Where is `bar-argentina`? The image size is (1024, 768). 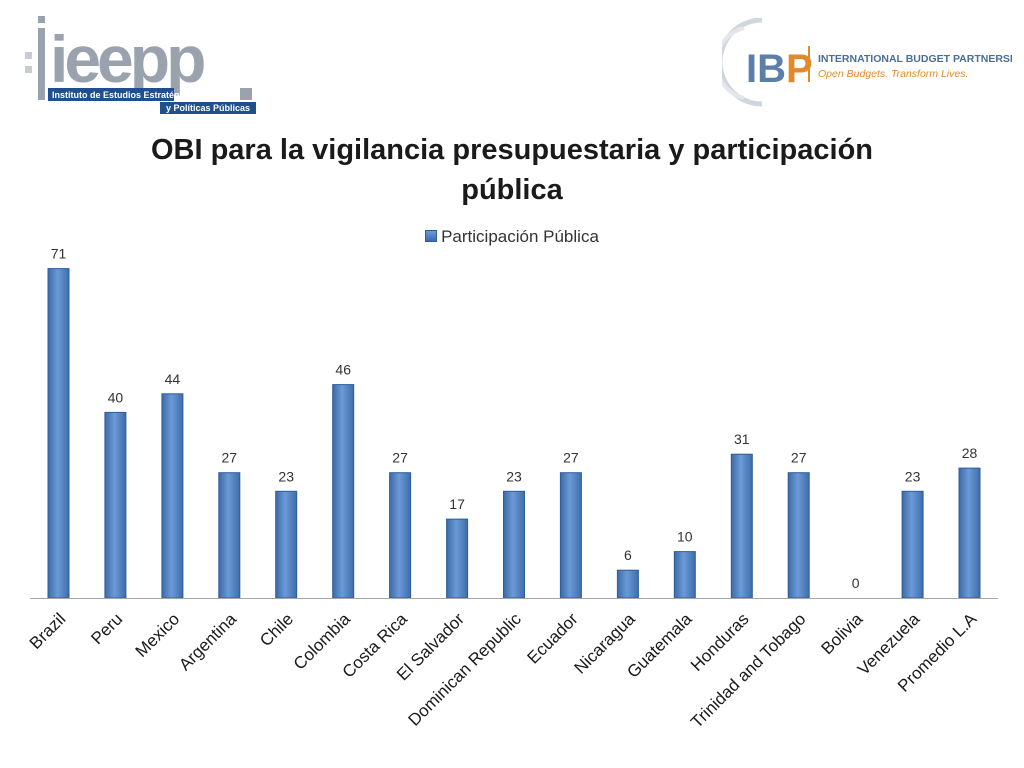 bar-argentina is located at coordinates (229, 535).